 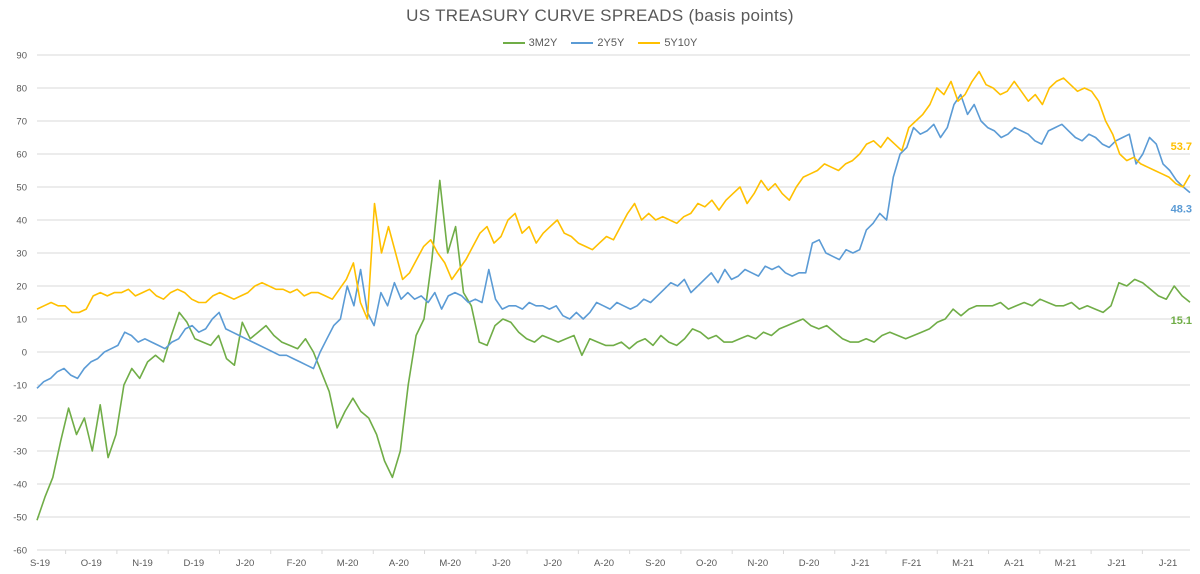 What do you see at coordinates (681, 43) in the screenshot?
I see `legend-label-5y10y: 5Y10Y` at bounding box center [681, 43].